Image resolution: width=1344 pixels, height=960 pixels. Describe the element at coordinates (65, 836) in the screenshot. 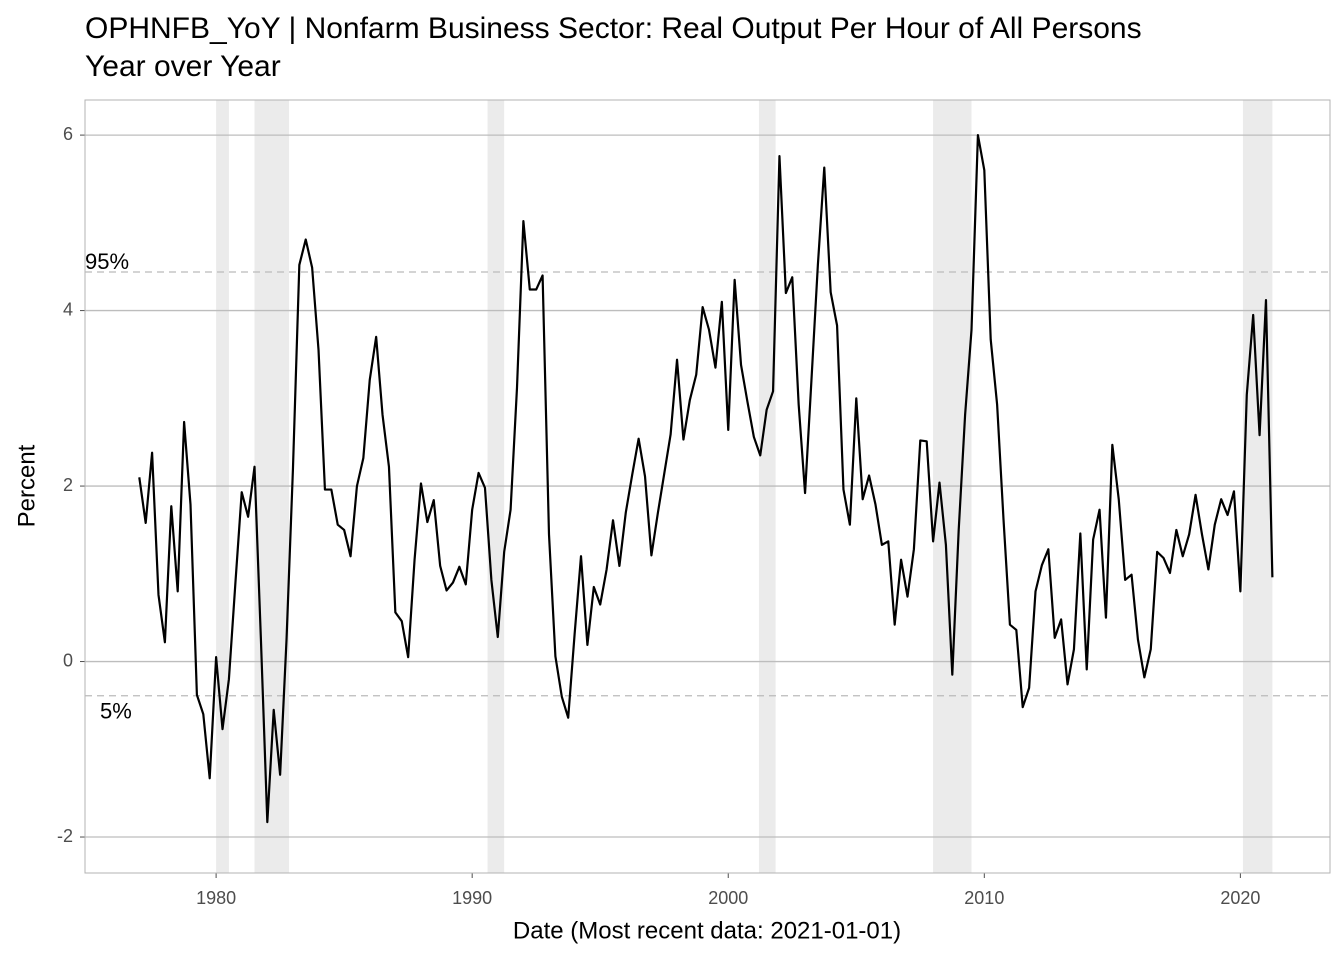

I see `y-tick-label: -2` at that location.